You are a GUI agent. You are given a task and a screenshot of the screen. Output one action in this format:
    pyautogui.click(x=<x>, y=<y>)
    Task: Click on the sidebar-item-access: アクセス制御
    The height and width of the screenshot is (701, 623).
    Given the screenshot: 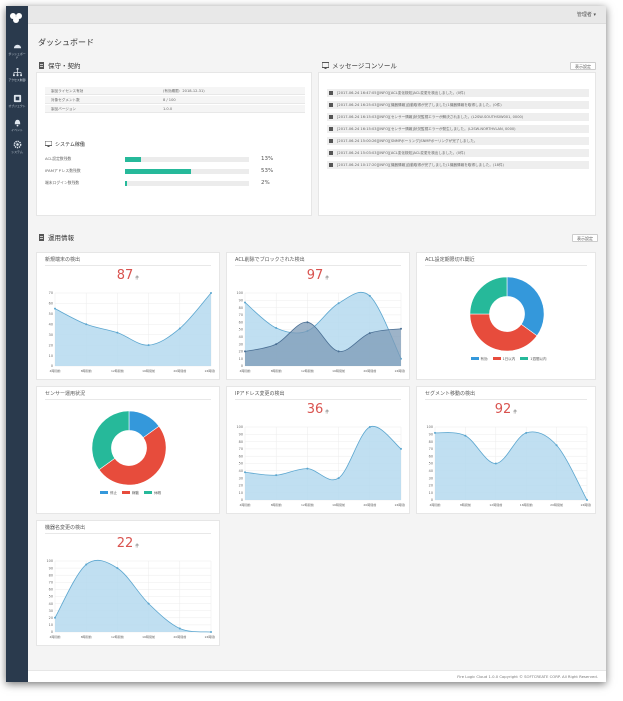 What is the action you would take?
    pyautogui.click(x=17, y=75)
    